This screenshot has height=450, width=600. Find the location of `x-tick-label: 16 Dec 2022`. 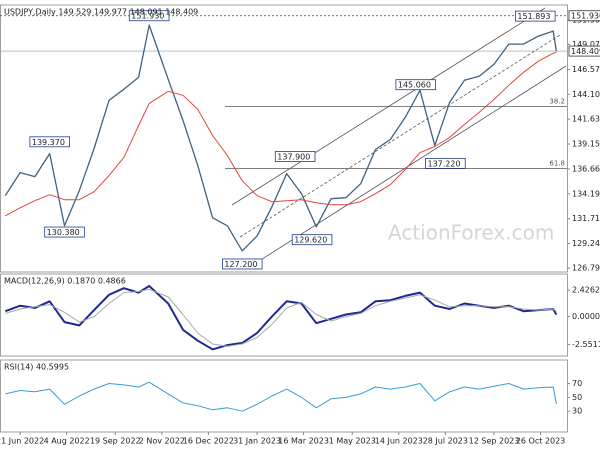

x-tick-label: 16 Dec 2022 is located at coordinates (208, 441).